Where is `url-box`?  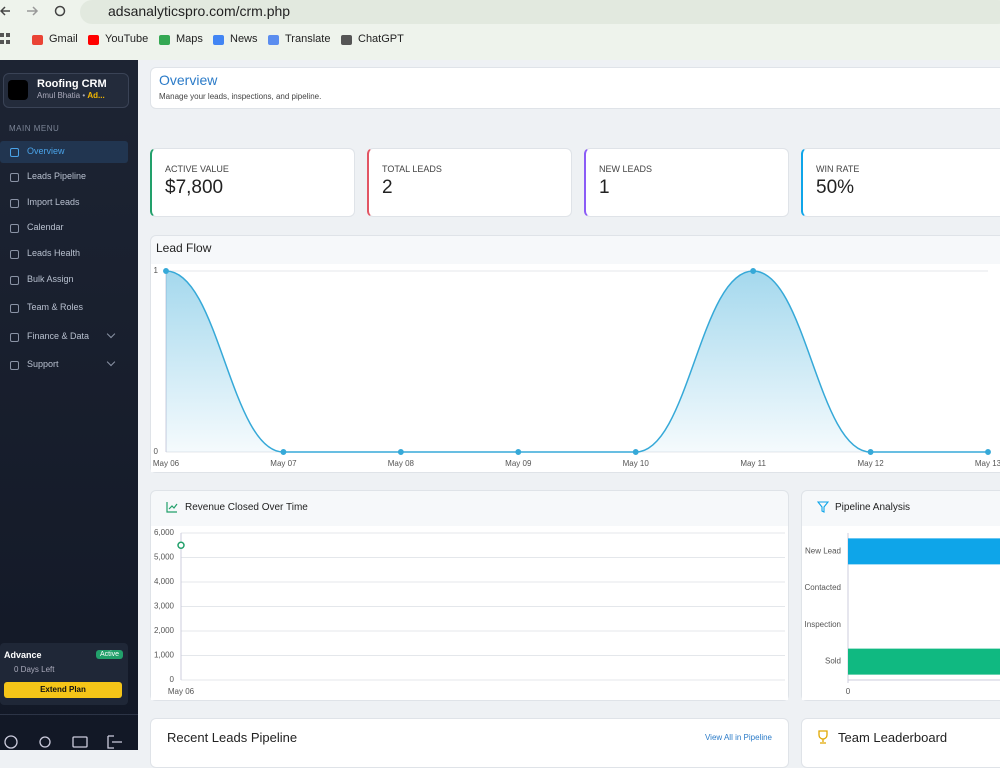 url-box is located at coordinates (540, 12).